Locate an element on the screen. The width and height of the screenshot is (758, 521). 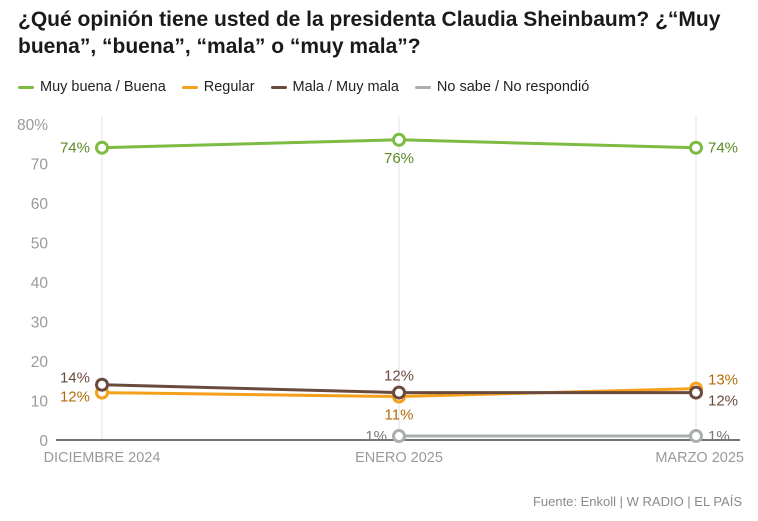
legend-label: Regular is located at coordinates (229, 87).